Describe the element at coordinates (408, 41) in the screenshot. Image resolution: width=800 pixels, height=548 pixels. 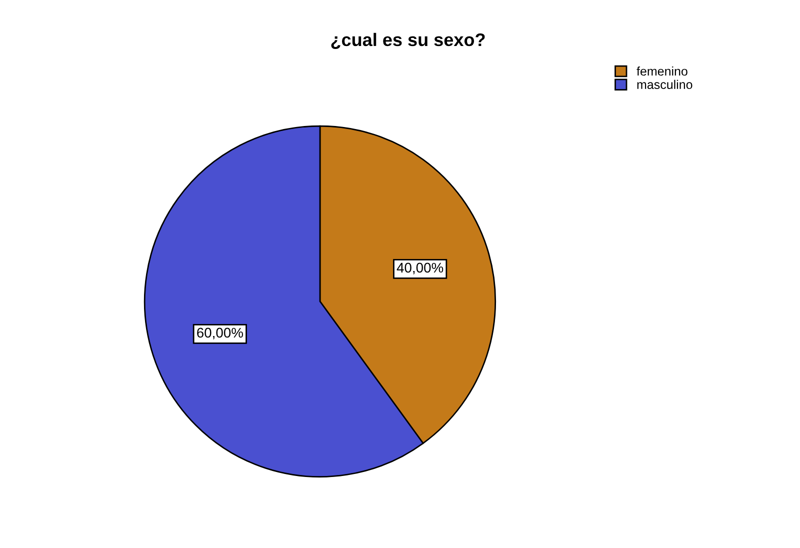
I see `chart-title: ¿cual es su sexo?` at that location.